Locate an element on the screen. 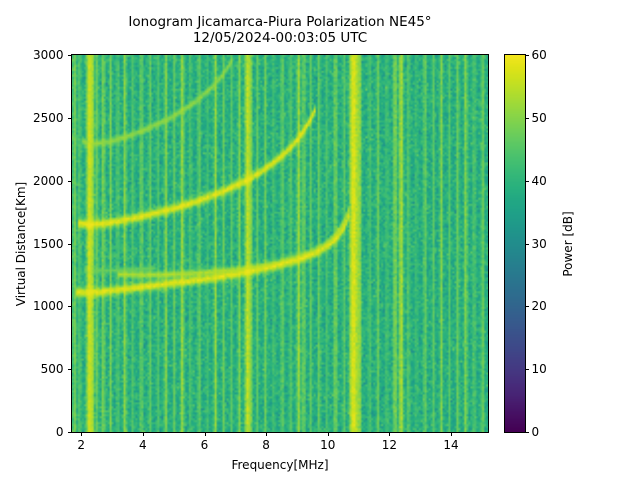  y-axis-label: Virtual Distance[Km] is located at coordinates (21, 243).